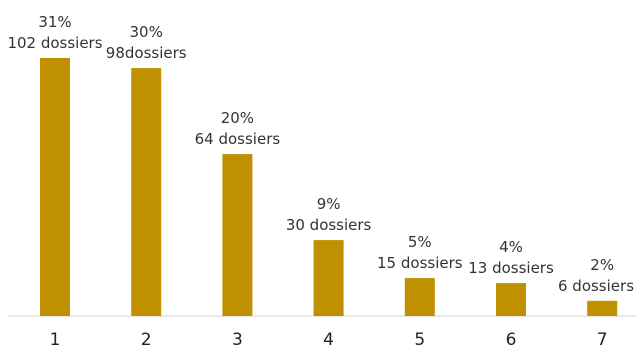  What do you see at coordinates (146, 32) in the screenshot?
I see `data-label-percent-2: 30%` at bounding box center [146, 32].